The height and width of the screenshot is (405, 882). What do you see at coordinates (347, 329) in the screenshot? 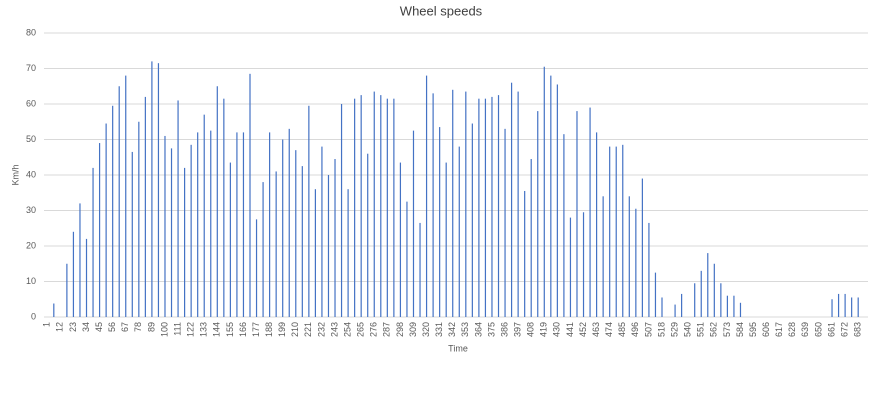
I see `x-tick-label: 254` at bounding box center [347, 329].